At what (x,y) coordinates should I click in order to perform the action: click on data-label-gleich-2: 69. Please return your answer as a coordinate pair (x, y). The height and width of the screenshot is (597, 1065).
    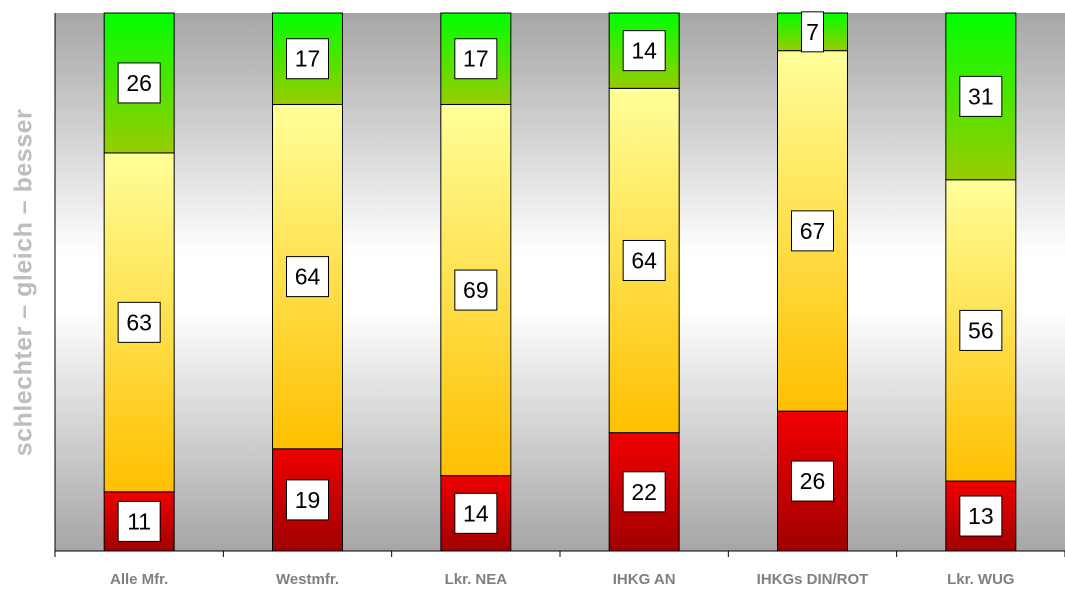
    Looking at the image, I should click on (476, 290).